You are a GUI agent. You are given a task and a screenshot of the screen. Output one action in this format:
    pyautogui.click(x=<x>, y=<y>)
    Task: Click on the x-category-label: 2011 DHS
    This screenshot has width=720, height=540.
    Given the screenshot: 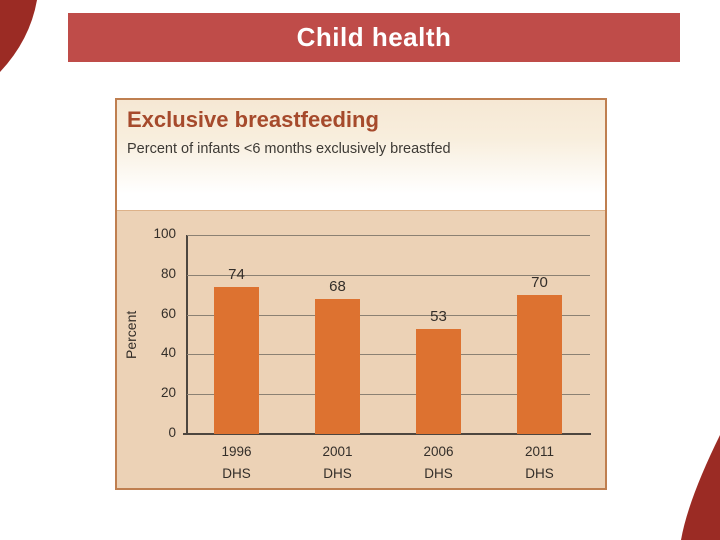 What is the action you would take?
    pyautogui.click(x=539, y=462)
    